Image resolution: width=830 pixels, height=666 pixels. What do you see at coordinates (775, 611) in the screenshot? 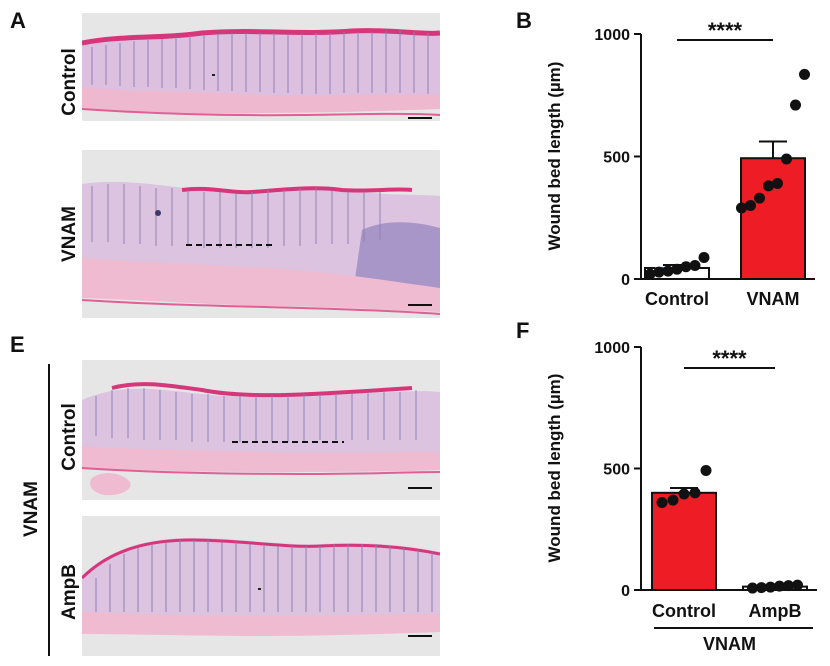
I see `category-label: AmpB` at bounding box center [775, 611].